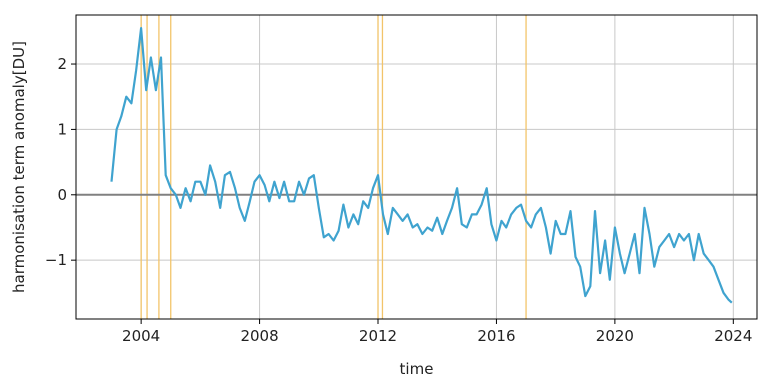  What do you see at coordinates (437, 332) in the screenshot?
I see `x-axis-ticks: 2004 2008 2012 2016 2020 2024` at bounding box center [437, 332].